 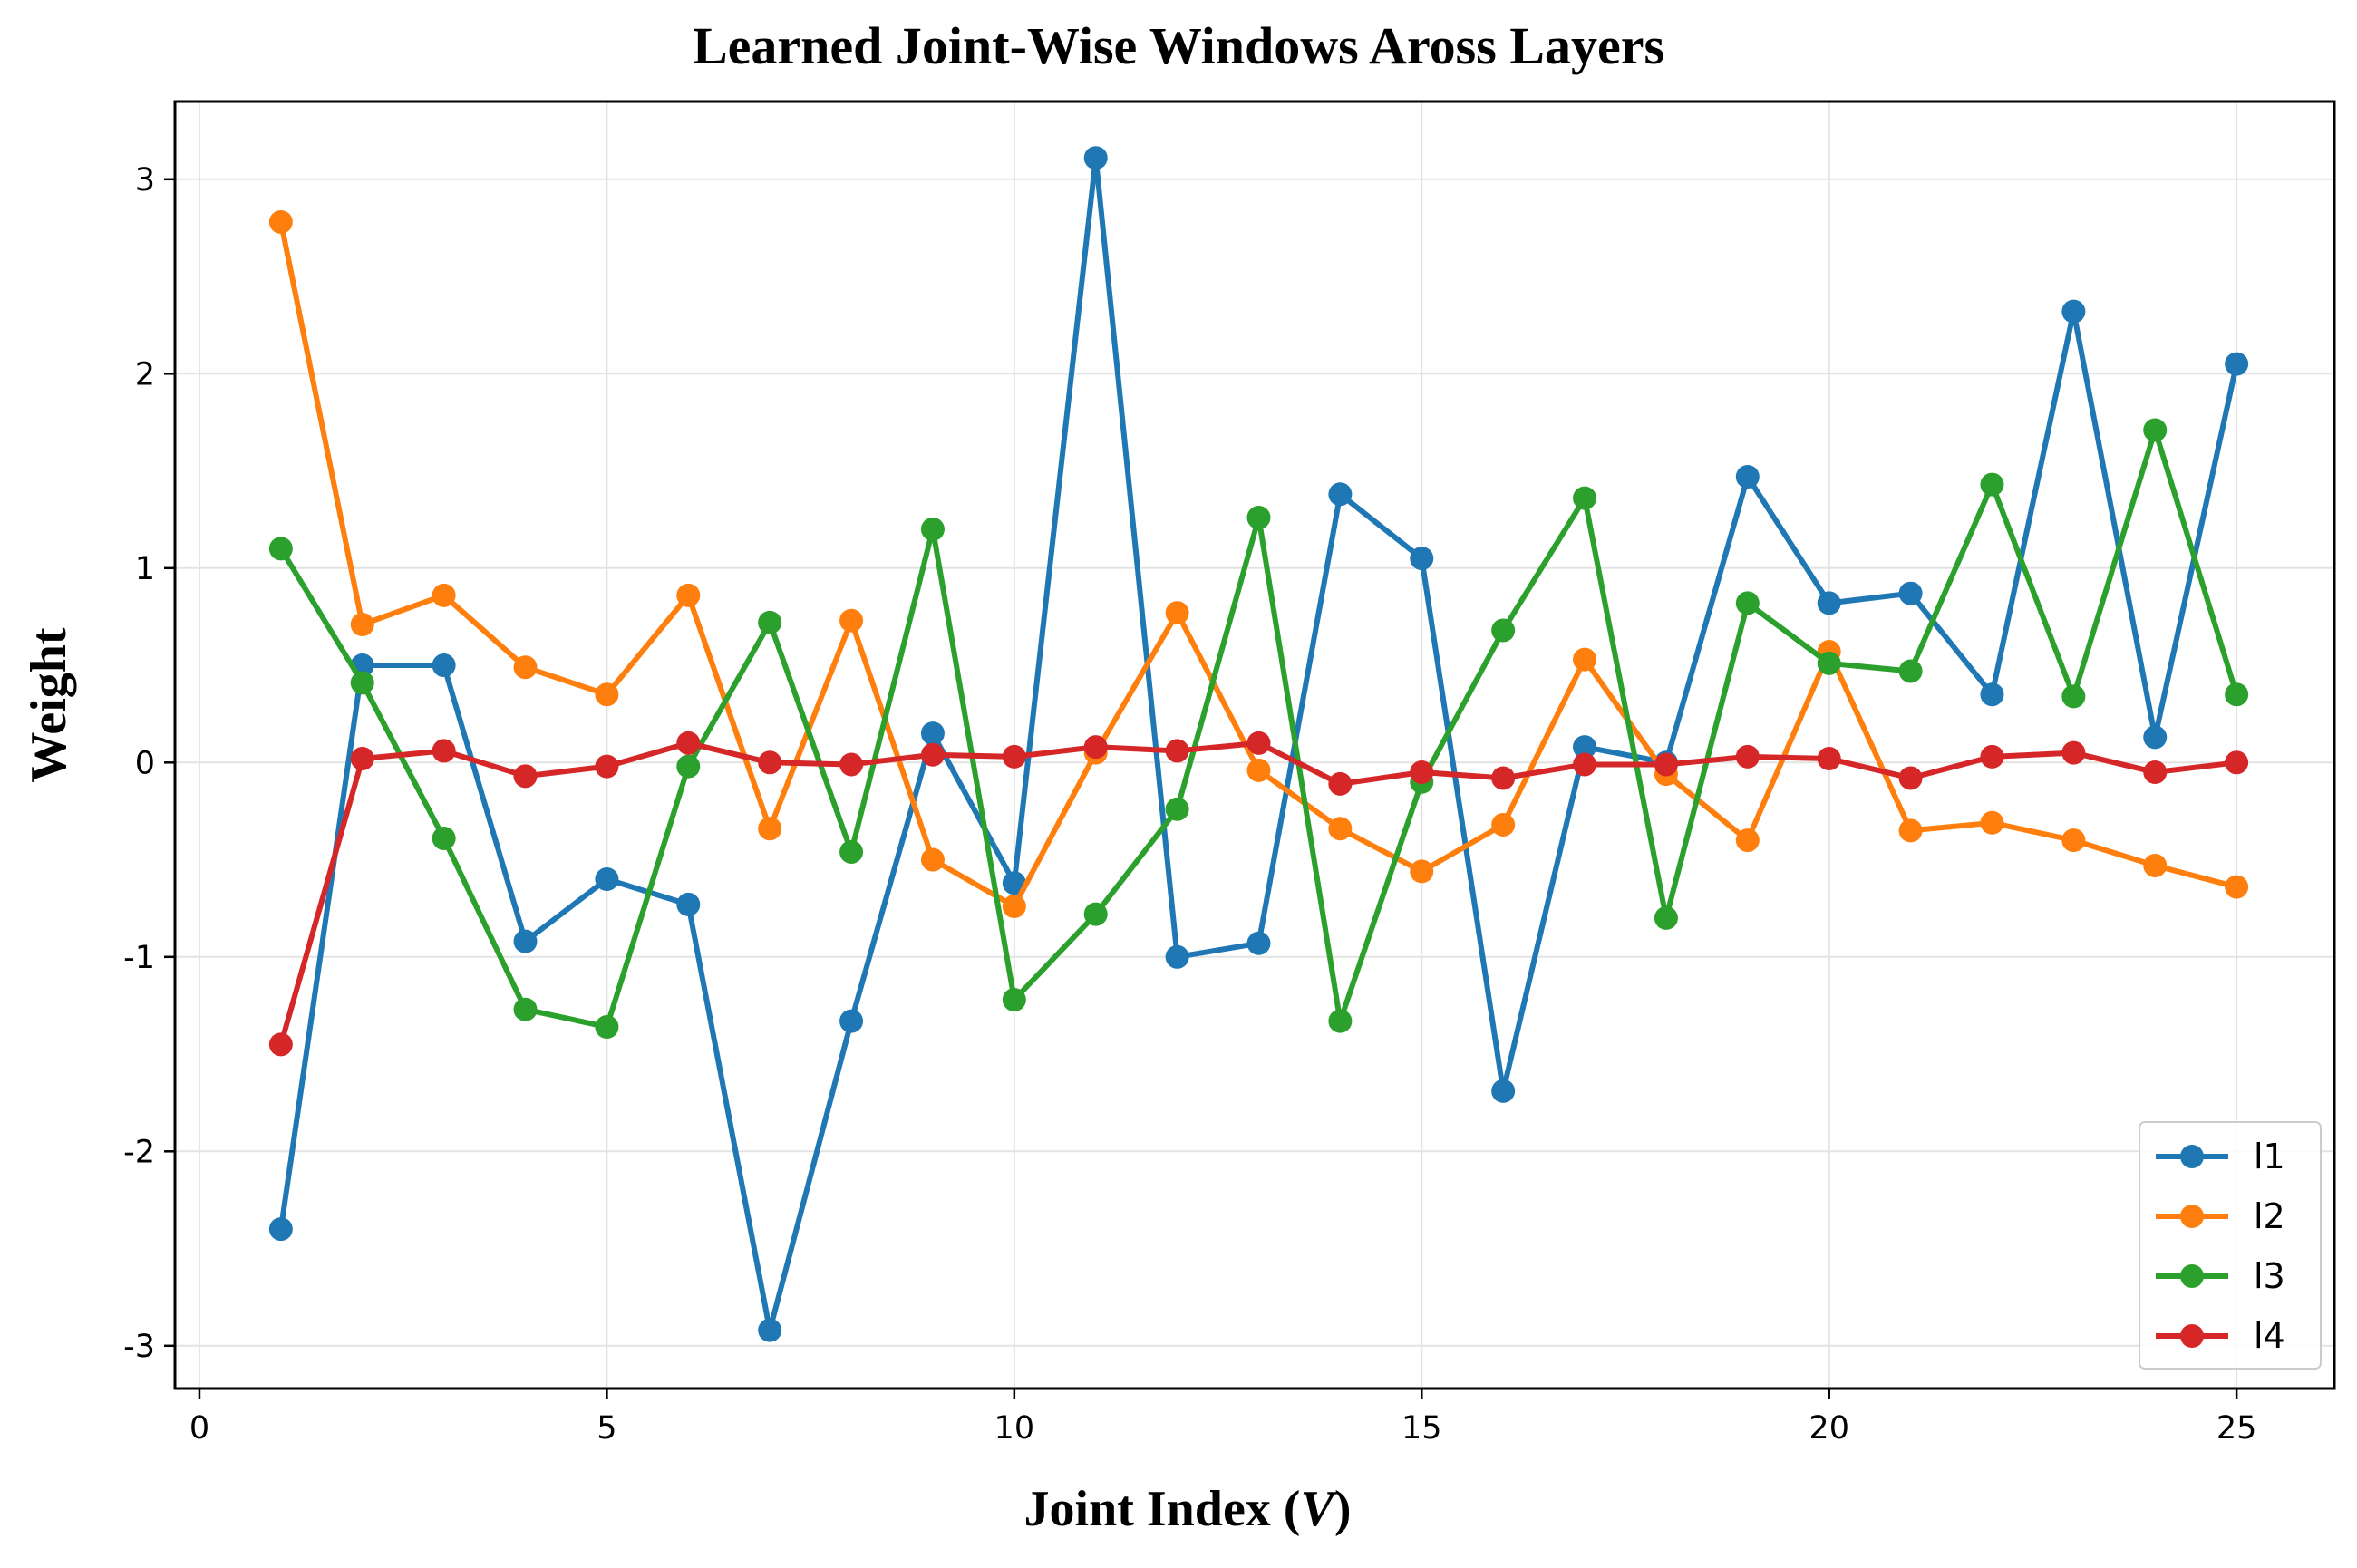 What do you see at coordinates (1343, 1509) in the screenshot?
I see `x-axis-label-suffix: )` at bounding box center [1343, 1509].